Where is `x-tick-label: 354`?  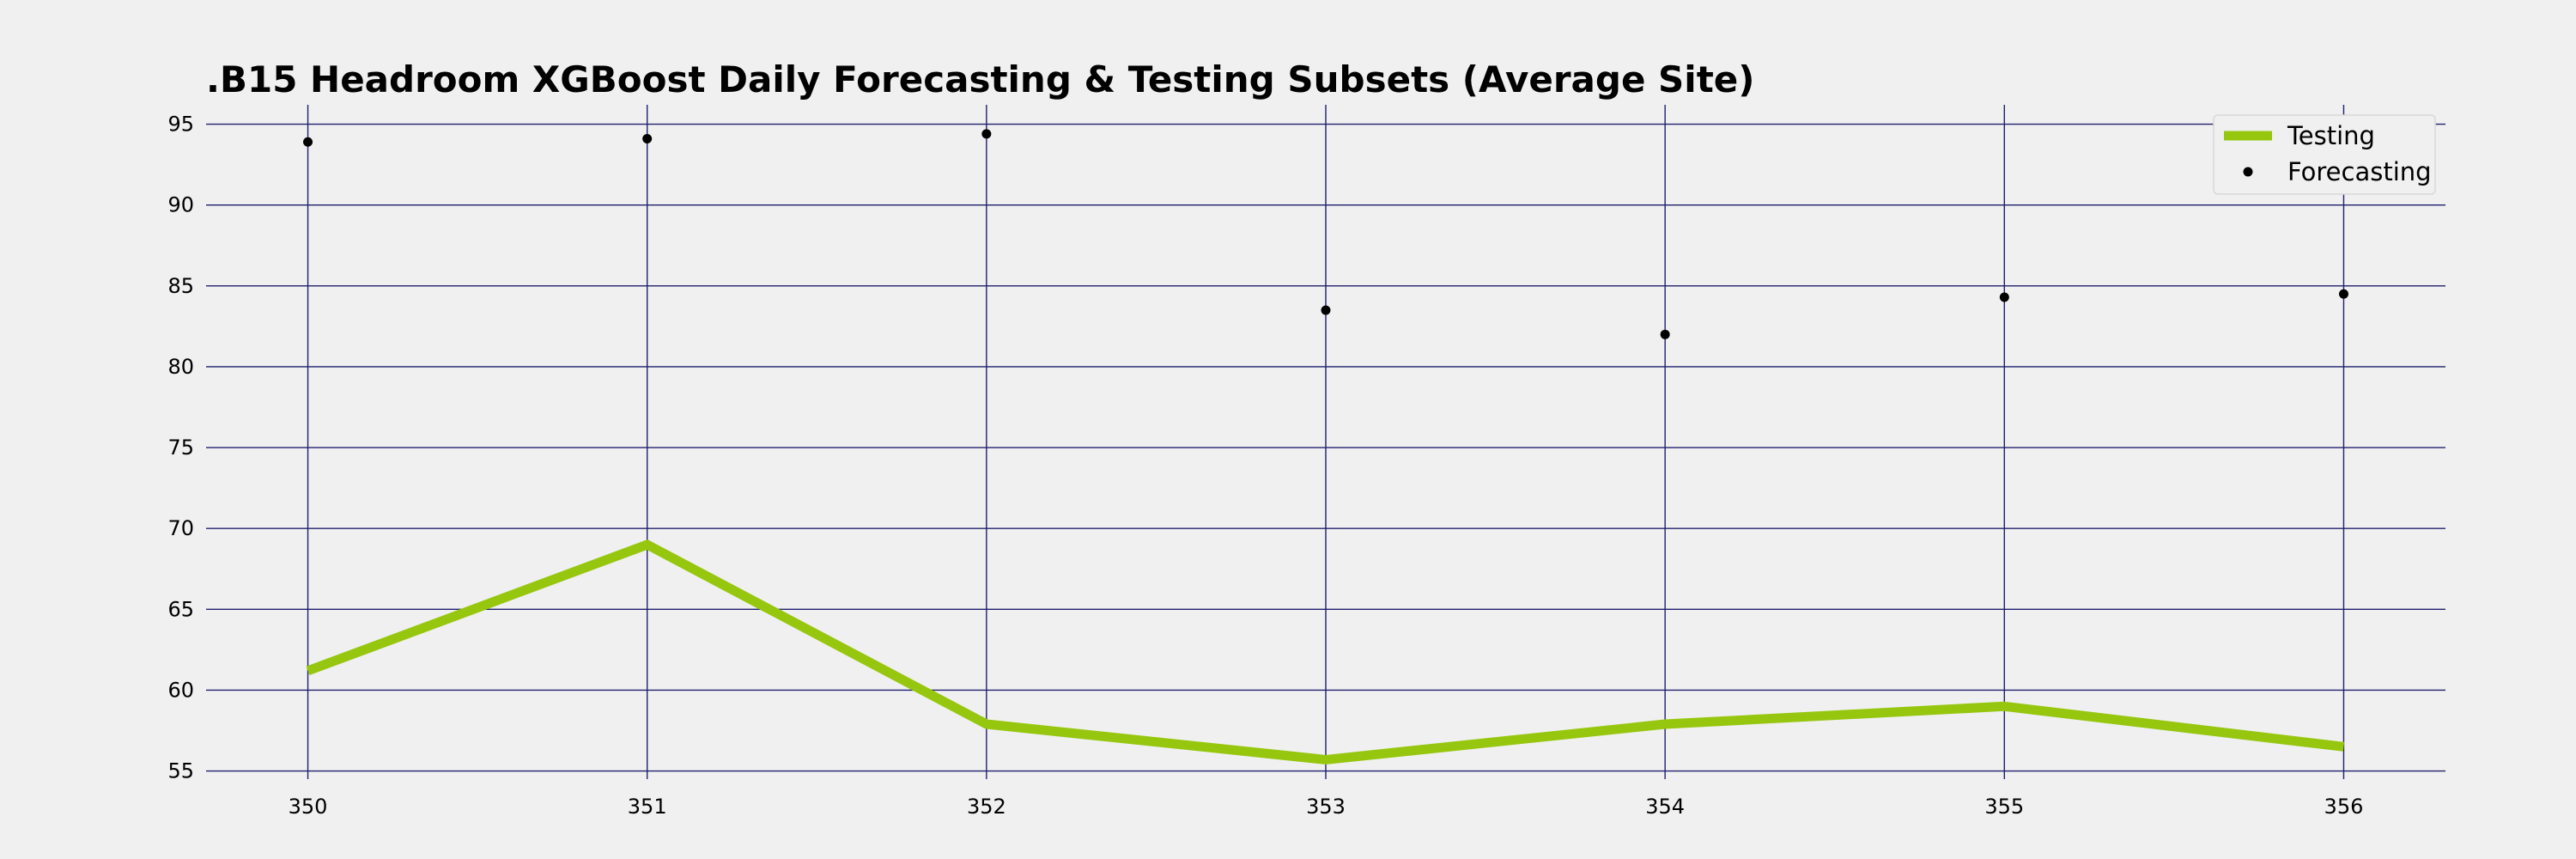 x-tick-label: 354 is located at coordinates (1665, 807).